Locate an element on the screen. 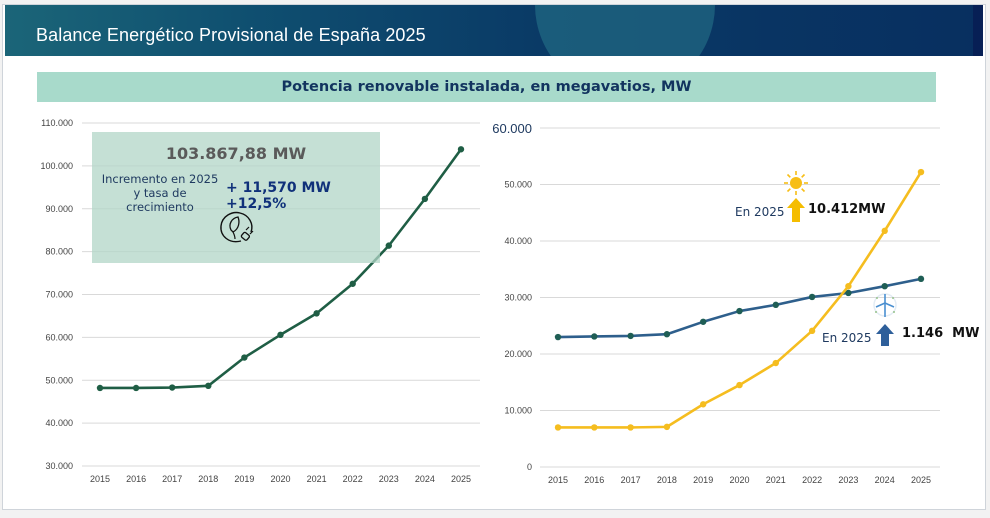 The width and height of the screenshot is (990, 518). wind-annotation-value: 1.146 MW is located at coordinates (941, 333).